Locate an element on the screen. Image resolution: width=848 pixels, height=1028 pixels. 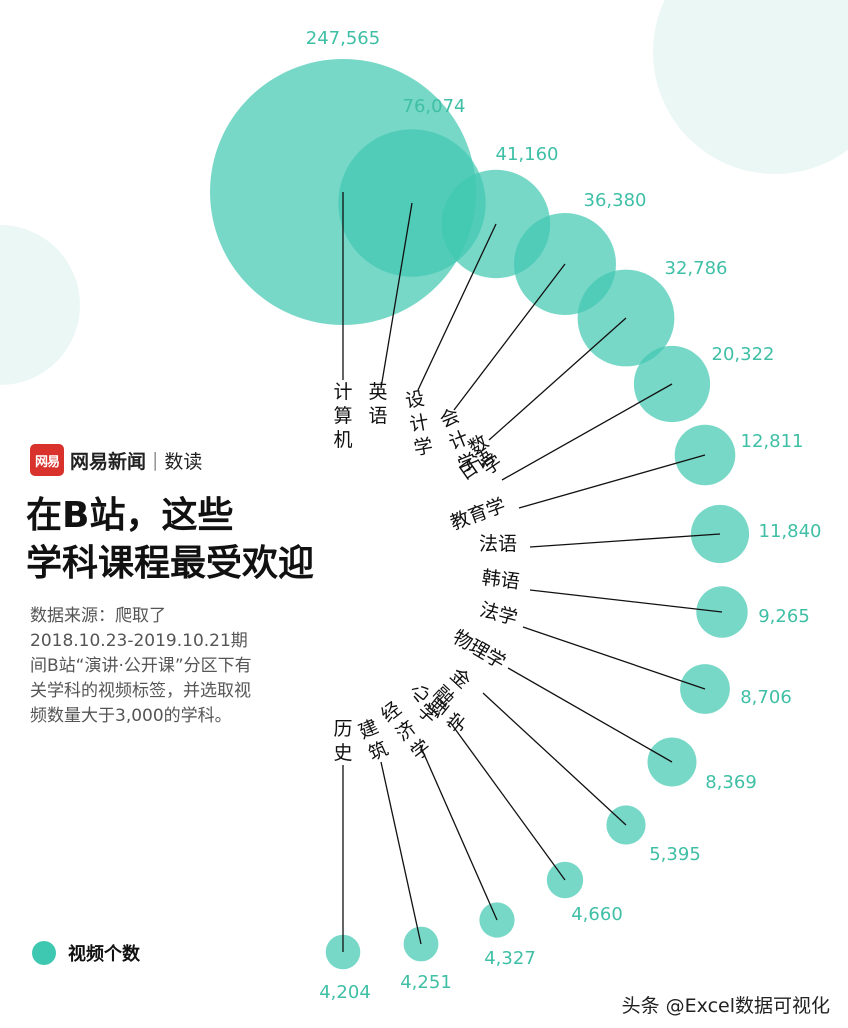
category-label-14: 建筑 is located at coordinates (373, 741).